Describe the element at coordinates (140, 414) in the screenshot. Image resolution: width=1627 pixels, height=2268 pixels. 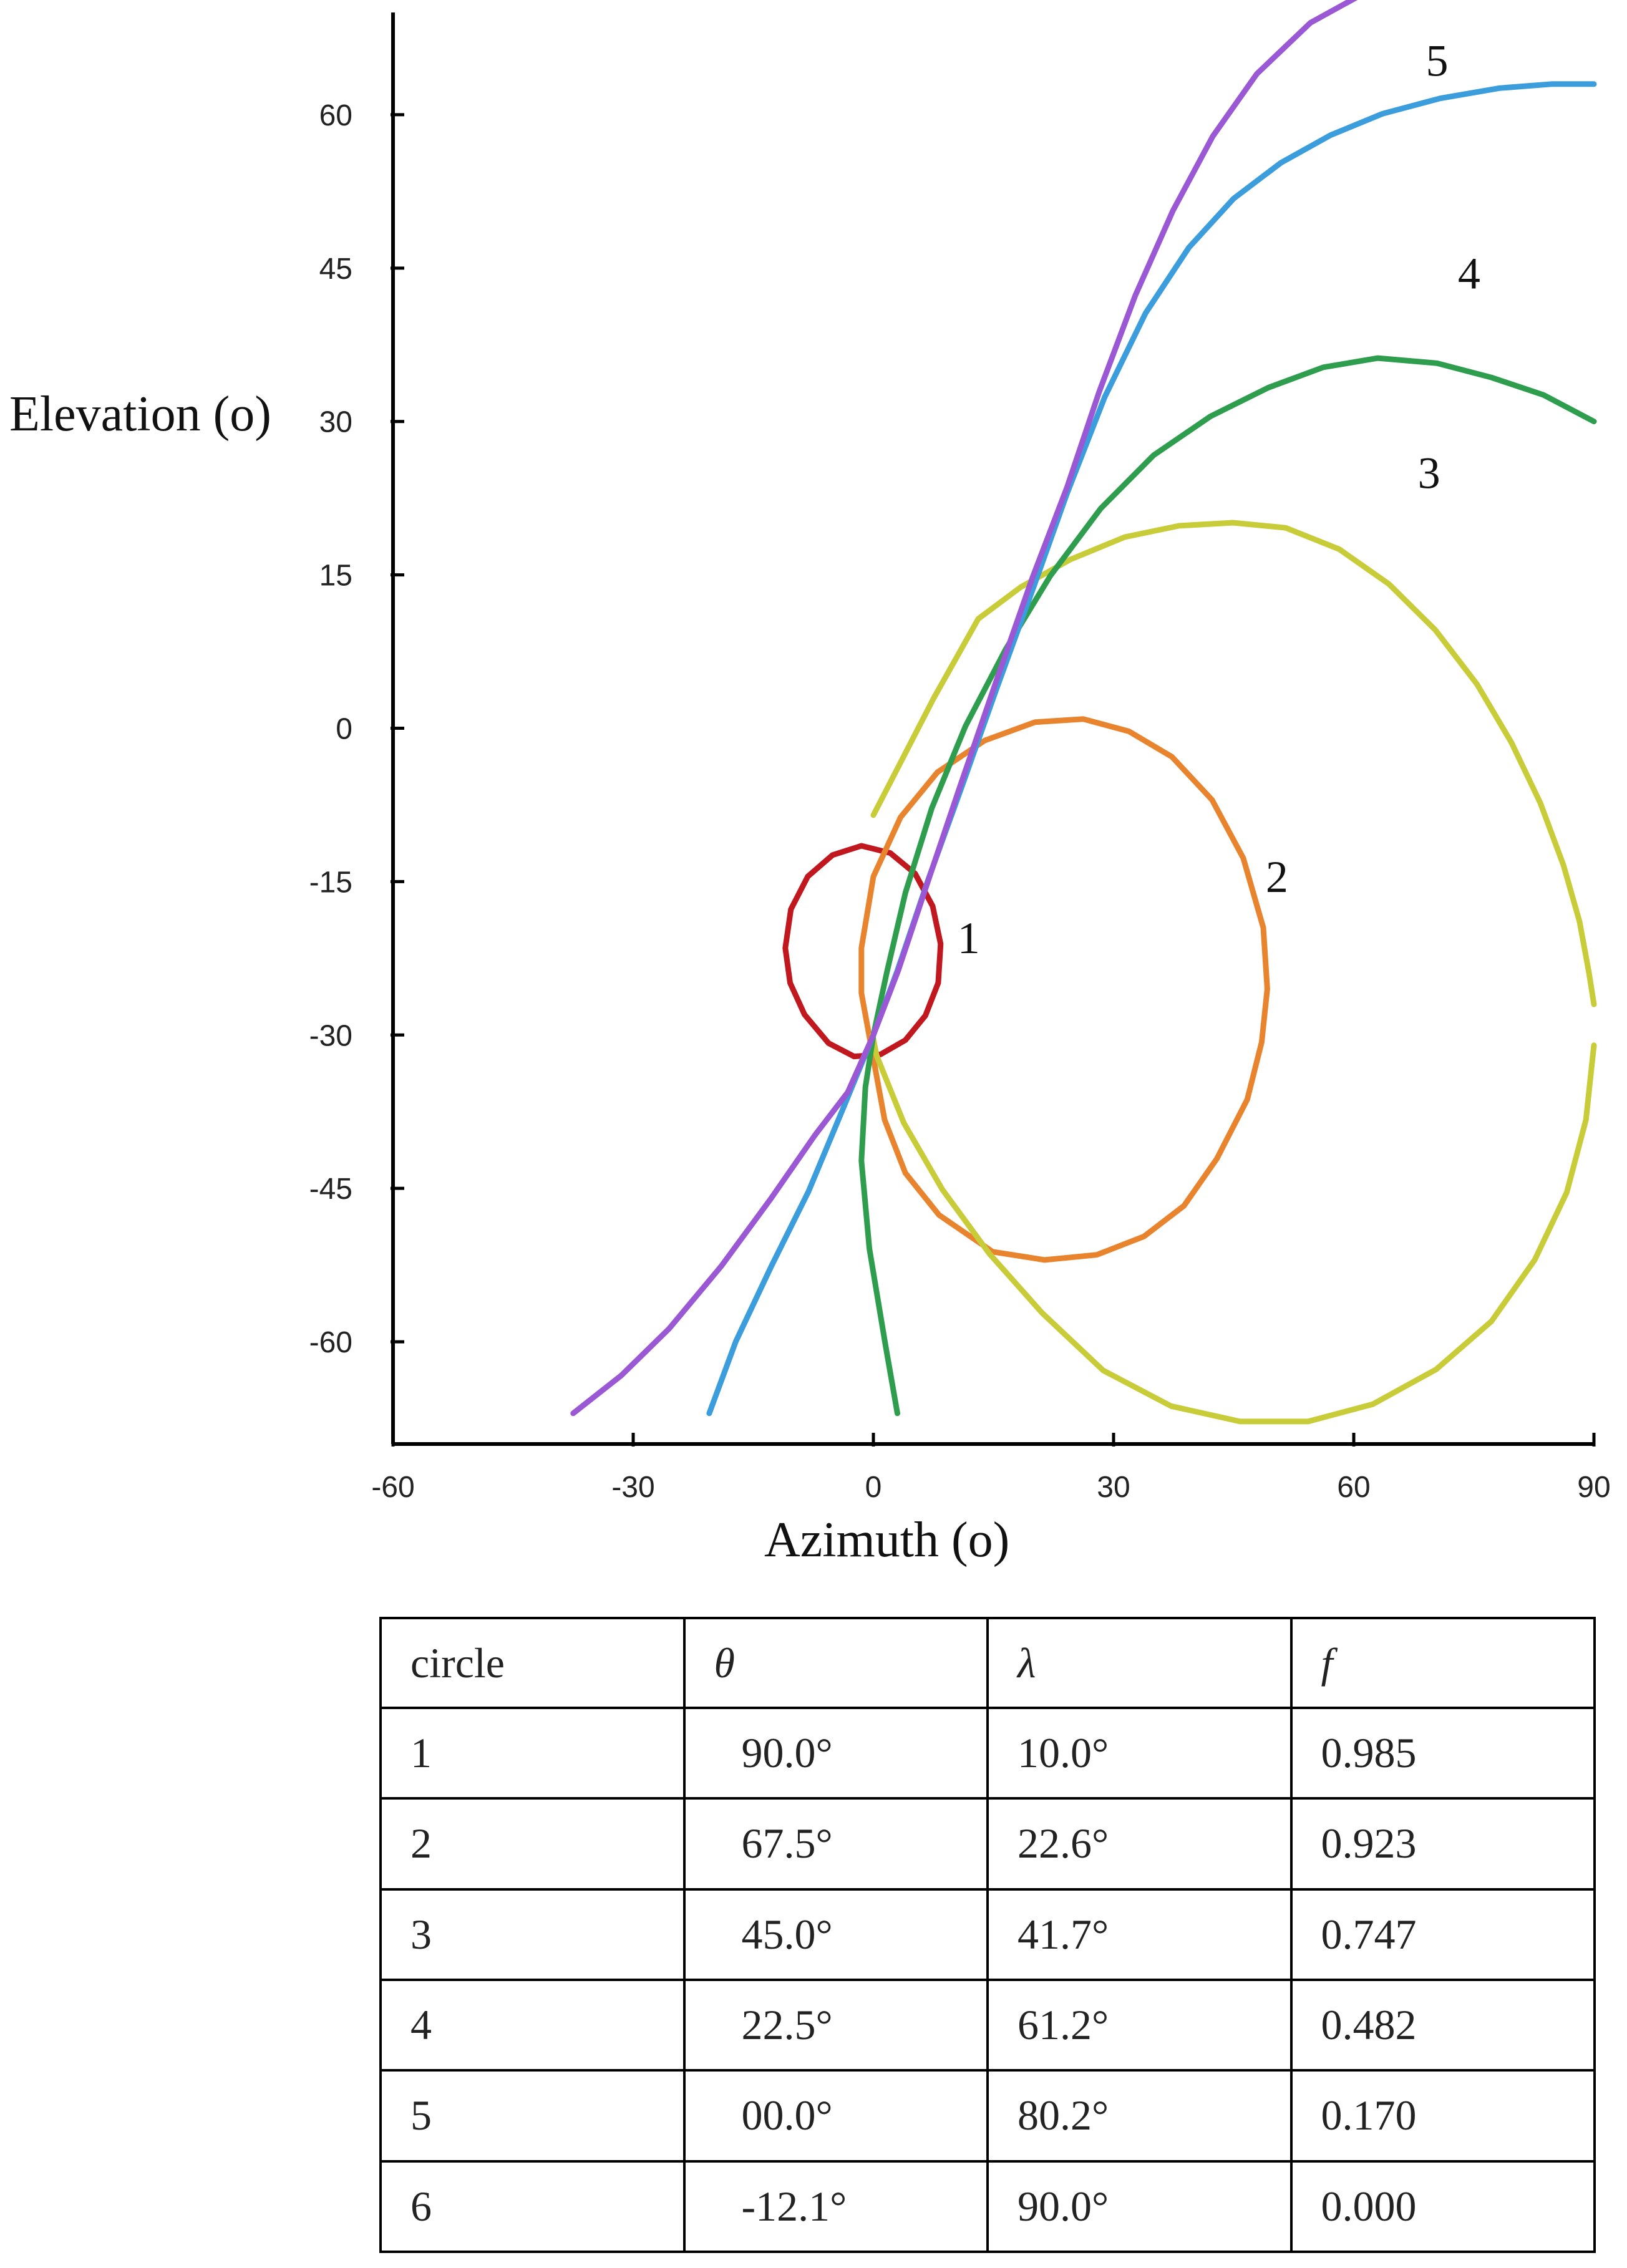
I see `y-axis-label: Elevation (o)` at that location.